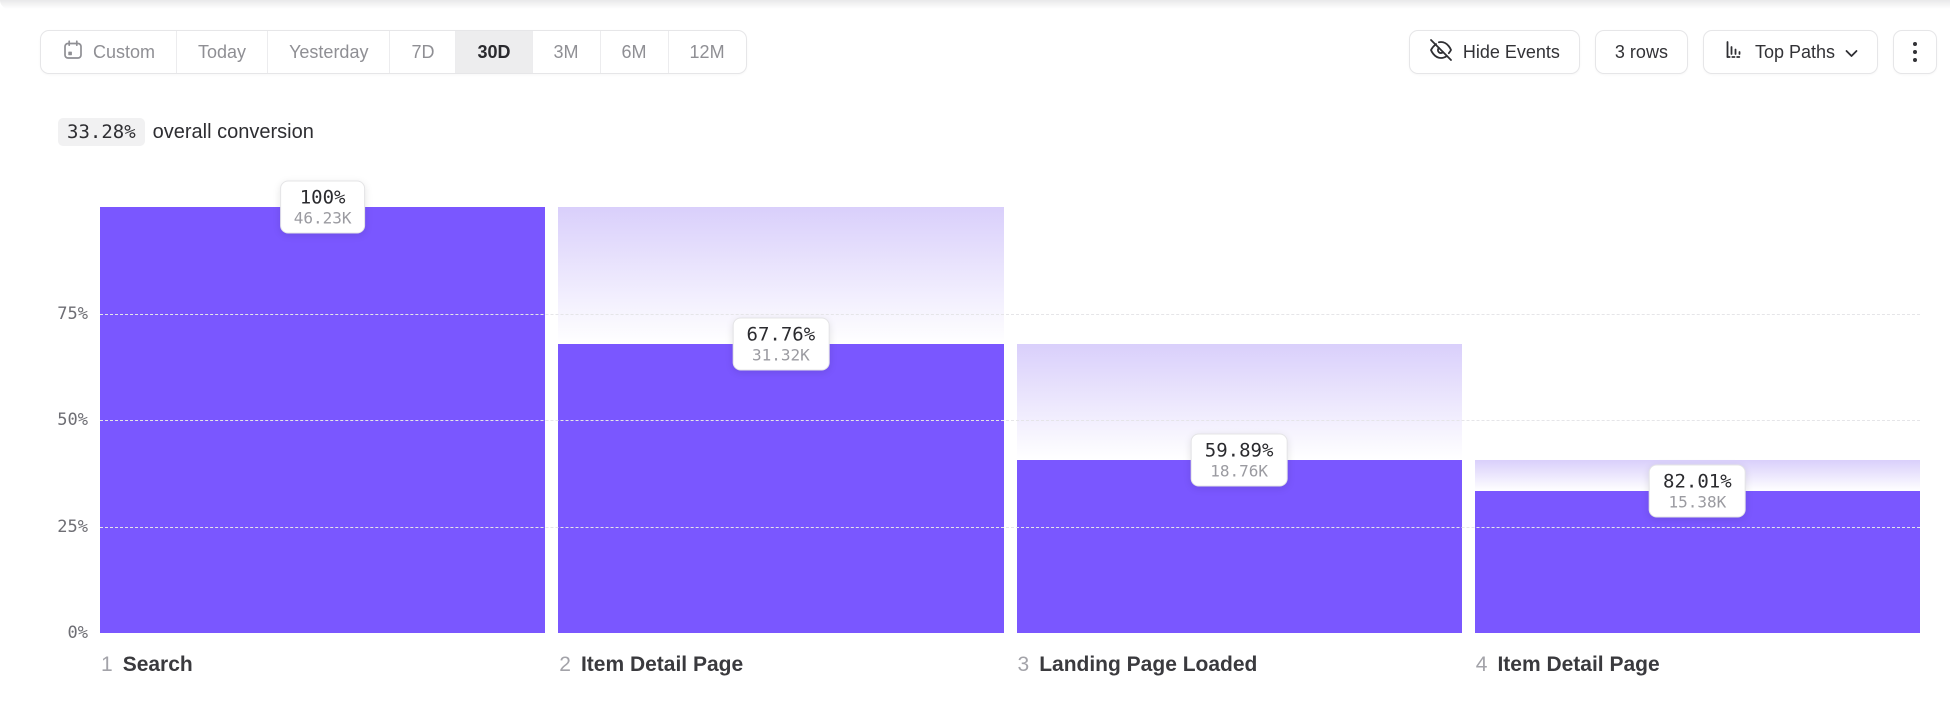 The height and width of the screenshot is (706, 1950). I want to click on rows-button: 3 rows, so click(1641, 52).